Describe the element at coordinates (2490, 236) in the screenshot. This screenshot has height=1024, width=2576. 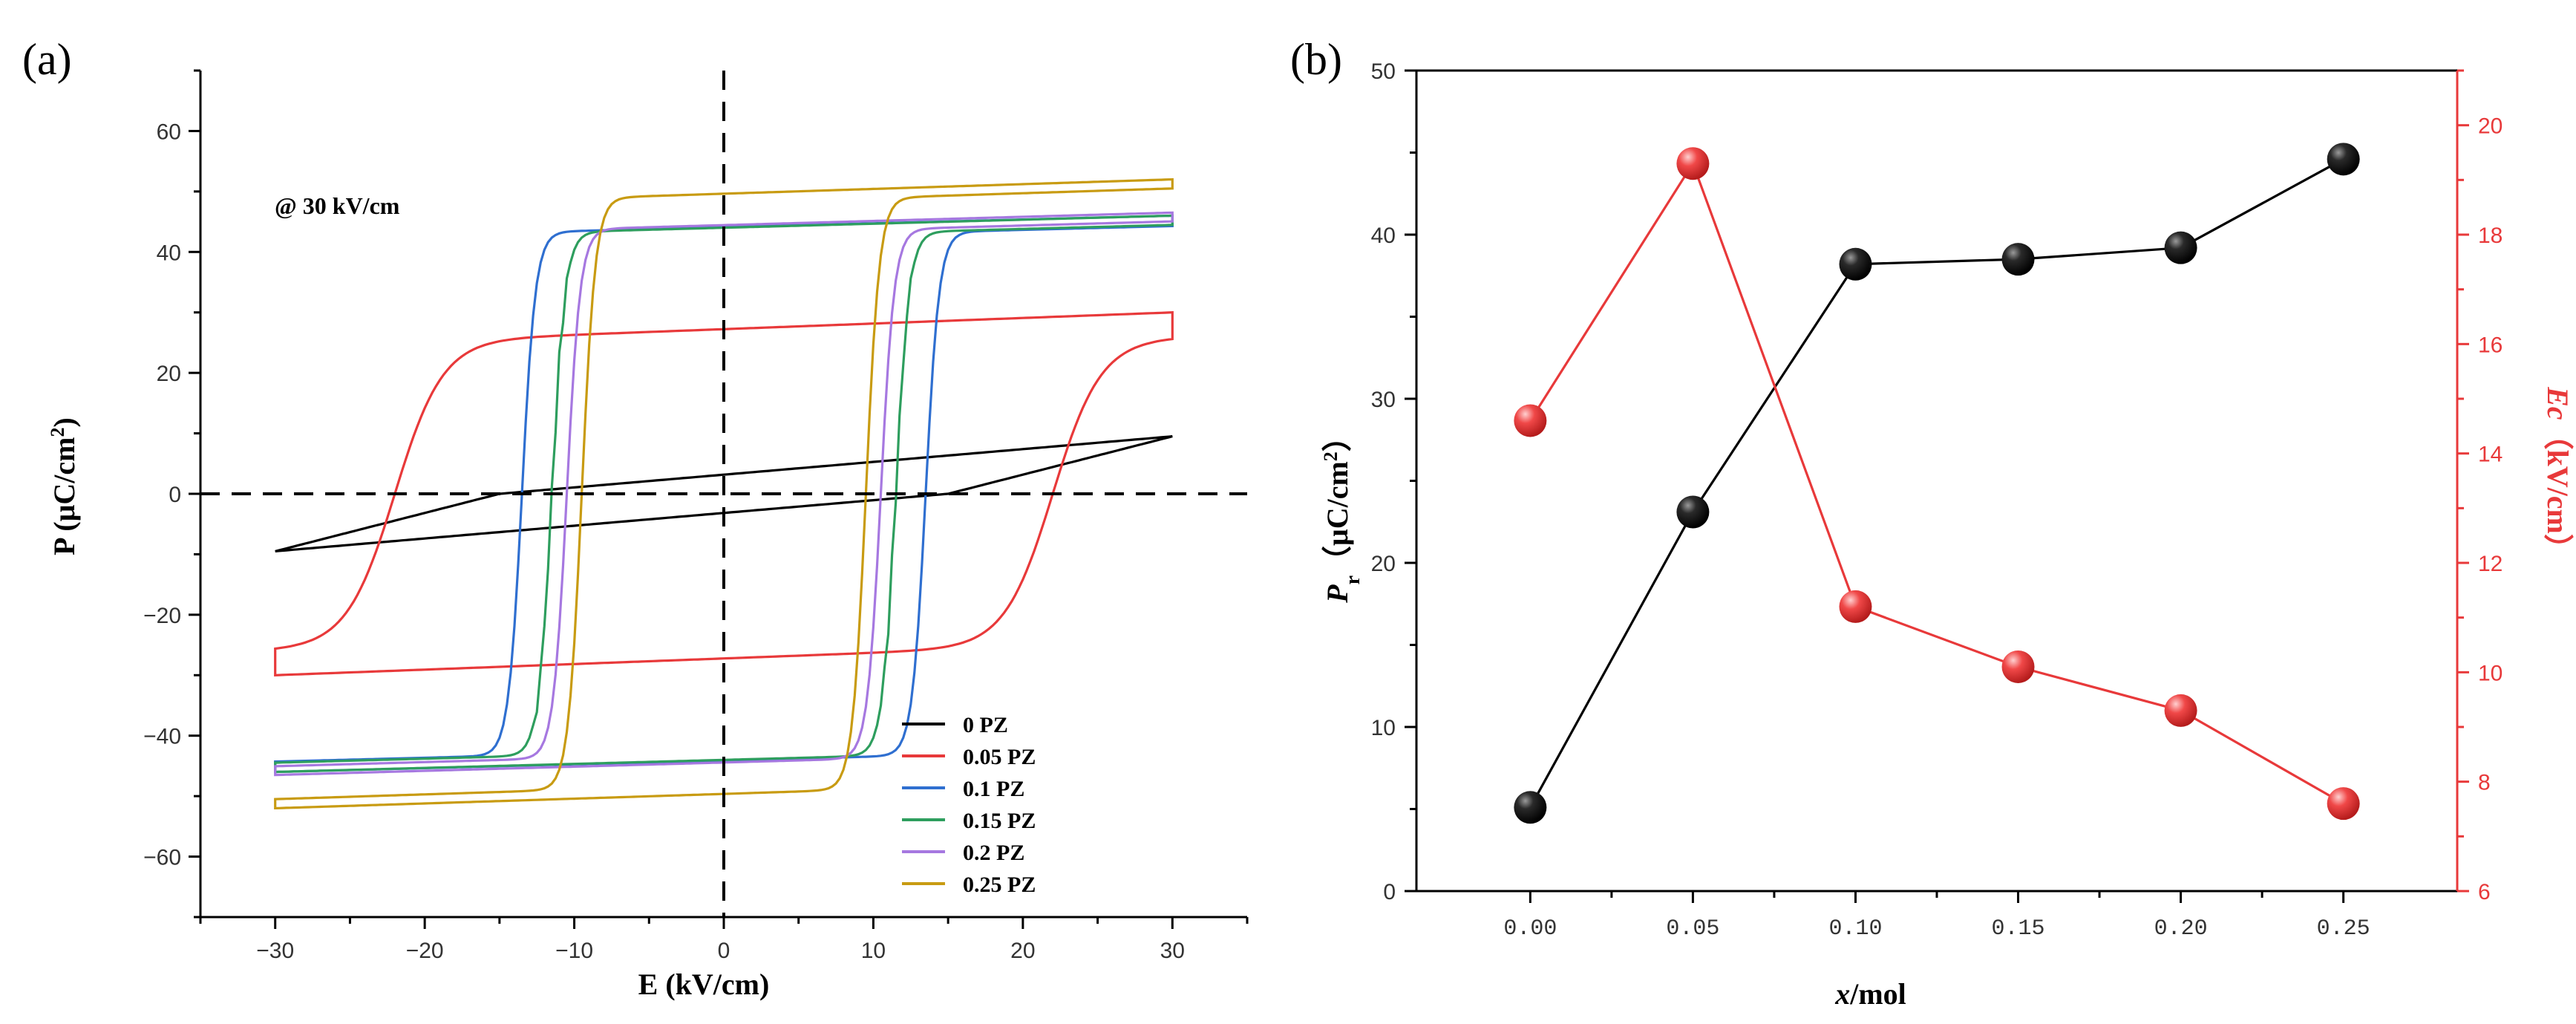
I see `right-tick-label: 18` at that location.